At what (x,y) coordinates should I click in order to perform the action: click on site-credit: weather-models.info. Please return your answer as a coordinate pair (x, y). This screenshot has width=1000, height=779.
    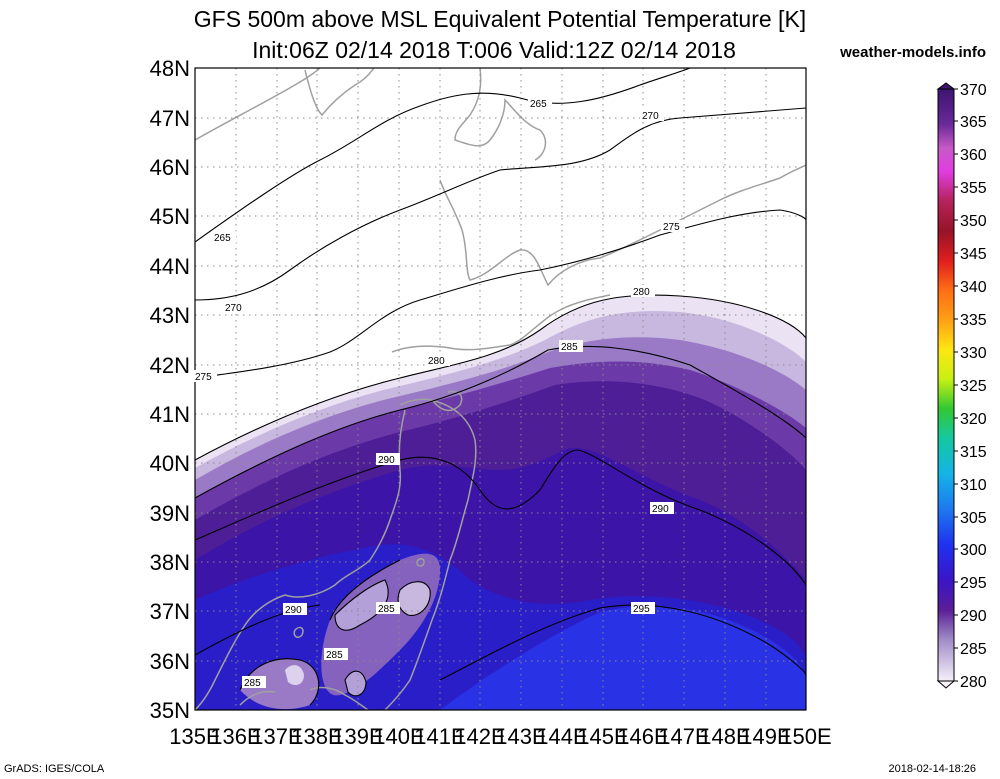
    Looking at the image, I should click on (913, 52).